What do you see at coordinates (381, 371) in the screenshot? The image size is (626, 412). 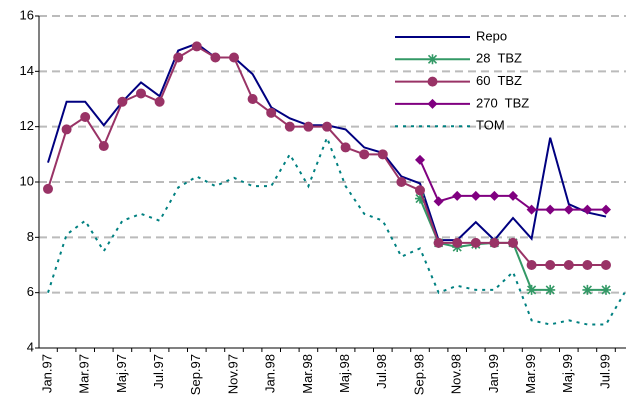 I see `x-tick-label: Jul.98` at bounding box center [381, 371].